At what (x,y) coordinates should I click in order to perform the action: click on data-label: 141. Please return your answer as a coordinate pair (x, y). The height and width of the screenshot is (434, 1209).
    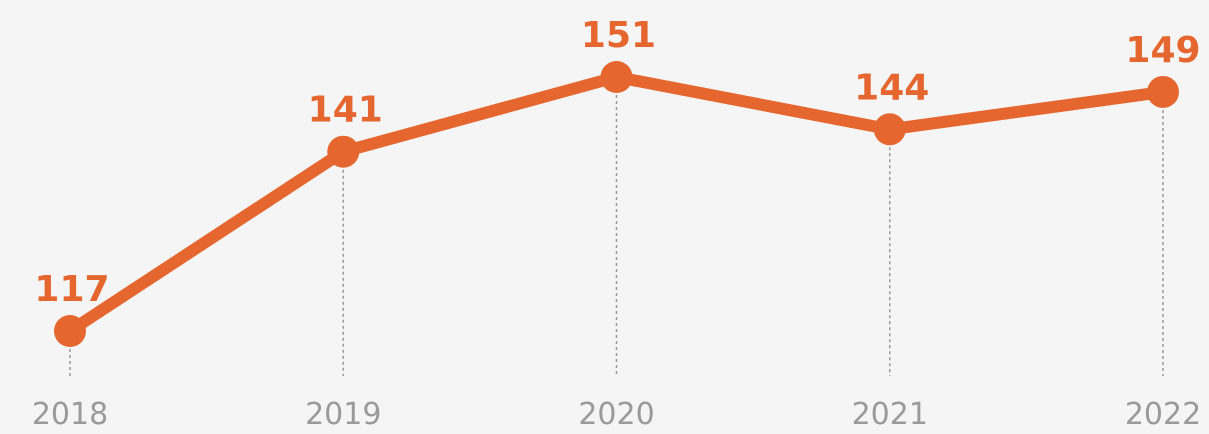
    Looking at the image, I should click on (345, 110).